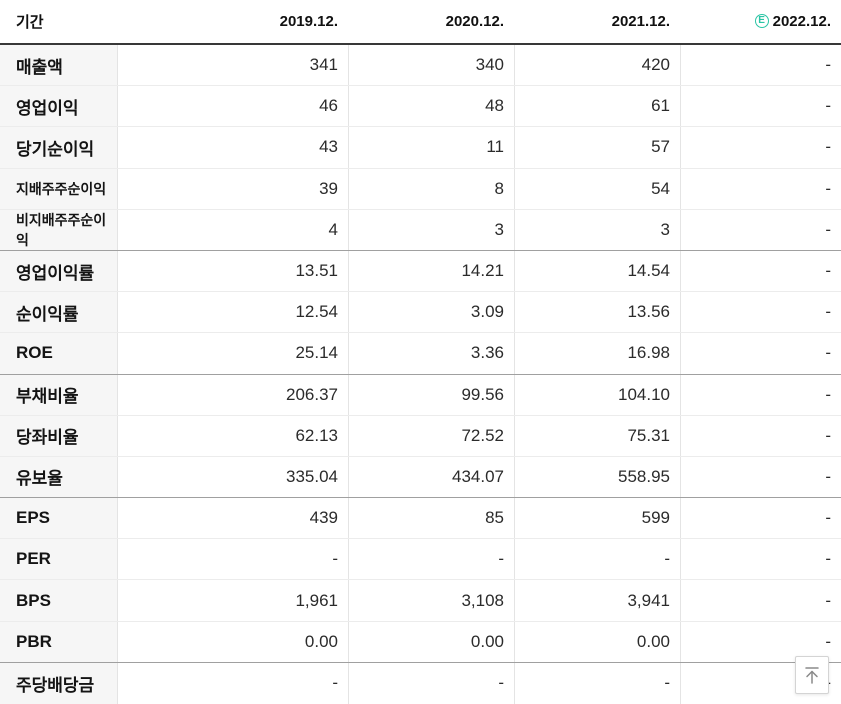 Image resolution: width=841 pixels, height=704 pixels. Describe the element at coordinates (58, 600) in the screenshot. I see `row-label: BPS` at that location.